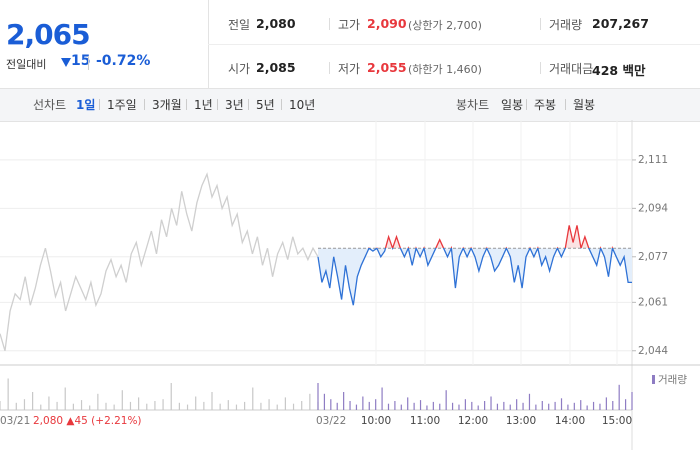 The height and width of the screenshot is (450, 700). I want to click on current-price: 2,065, so click(48, 34).